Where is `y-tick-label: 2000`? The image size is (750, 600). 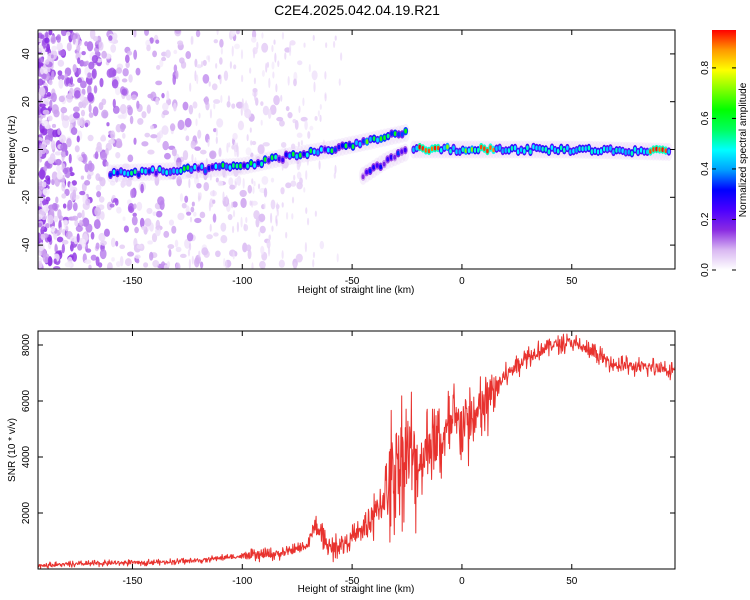
y-tick-label: 2000 is located at coordinates (26, 512).